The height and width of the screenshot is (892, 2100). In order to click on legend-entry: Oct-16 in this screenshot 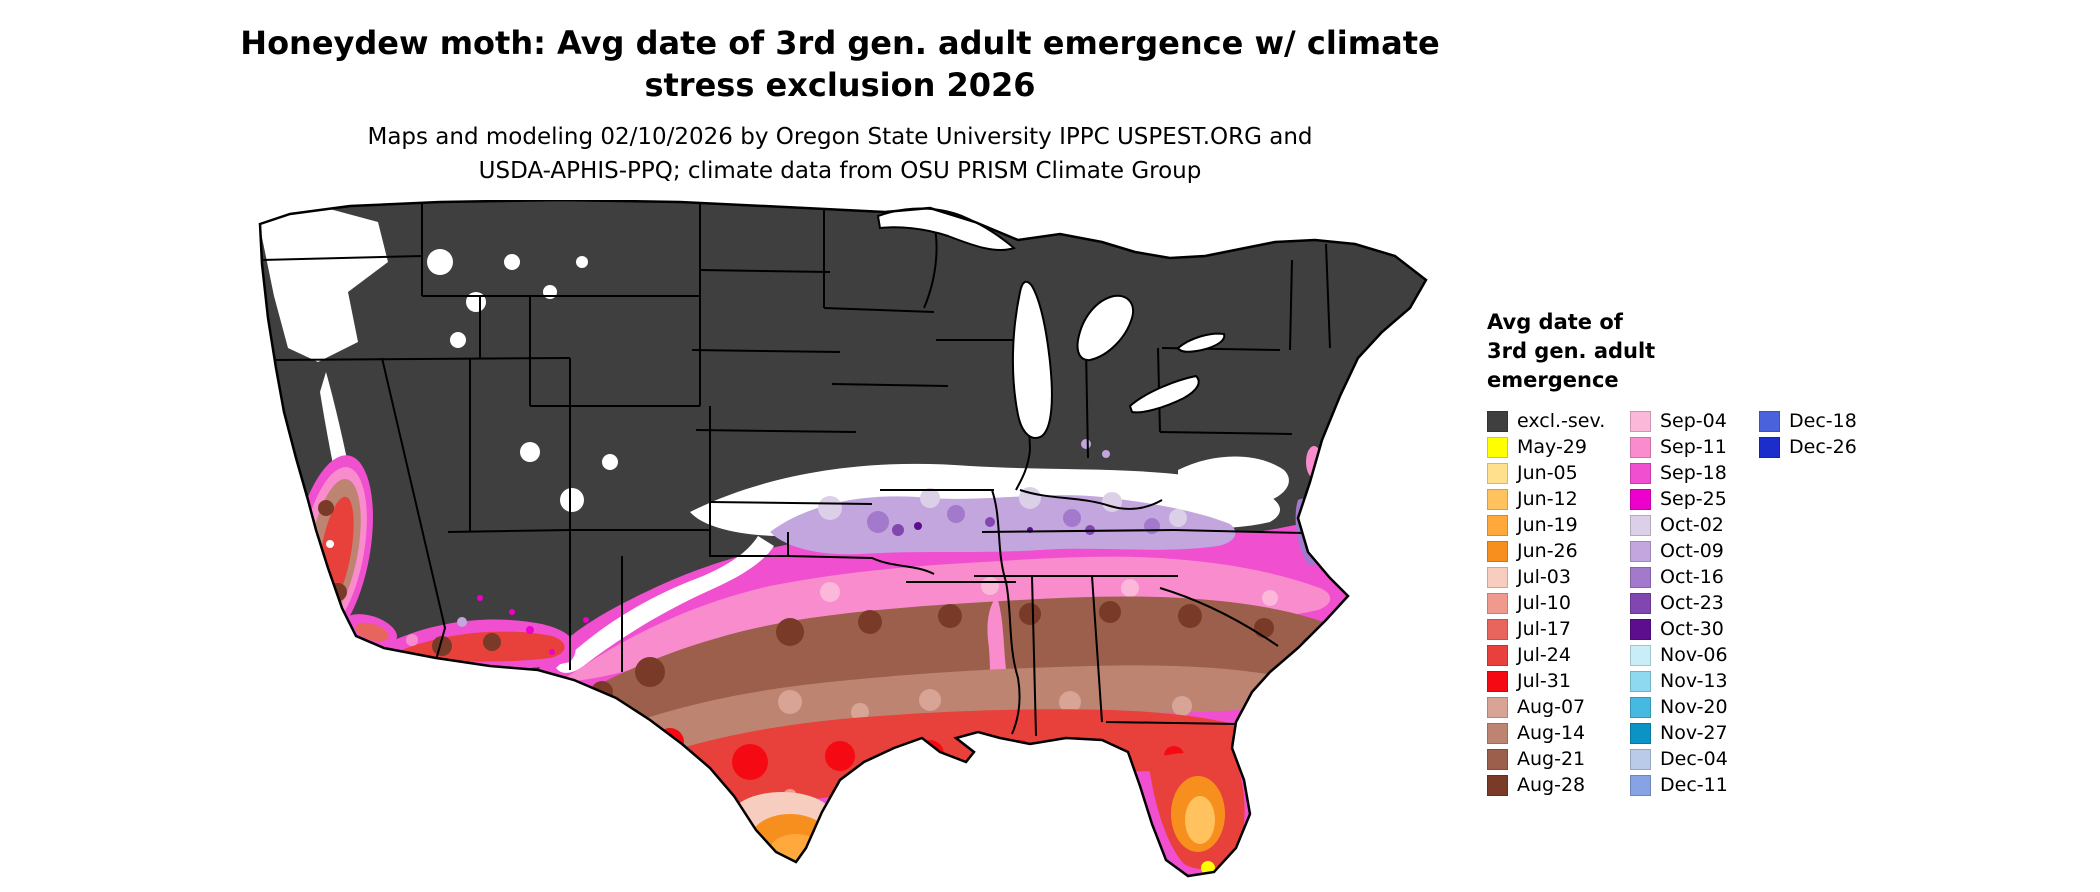, I will do `click(1694, 577)`.